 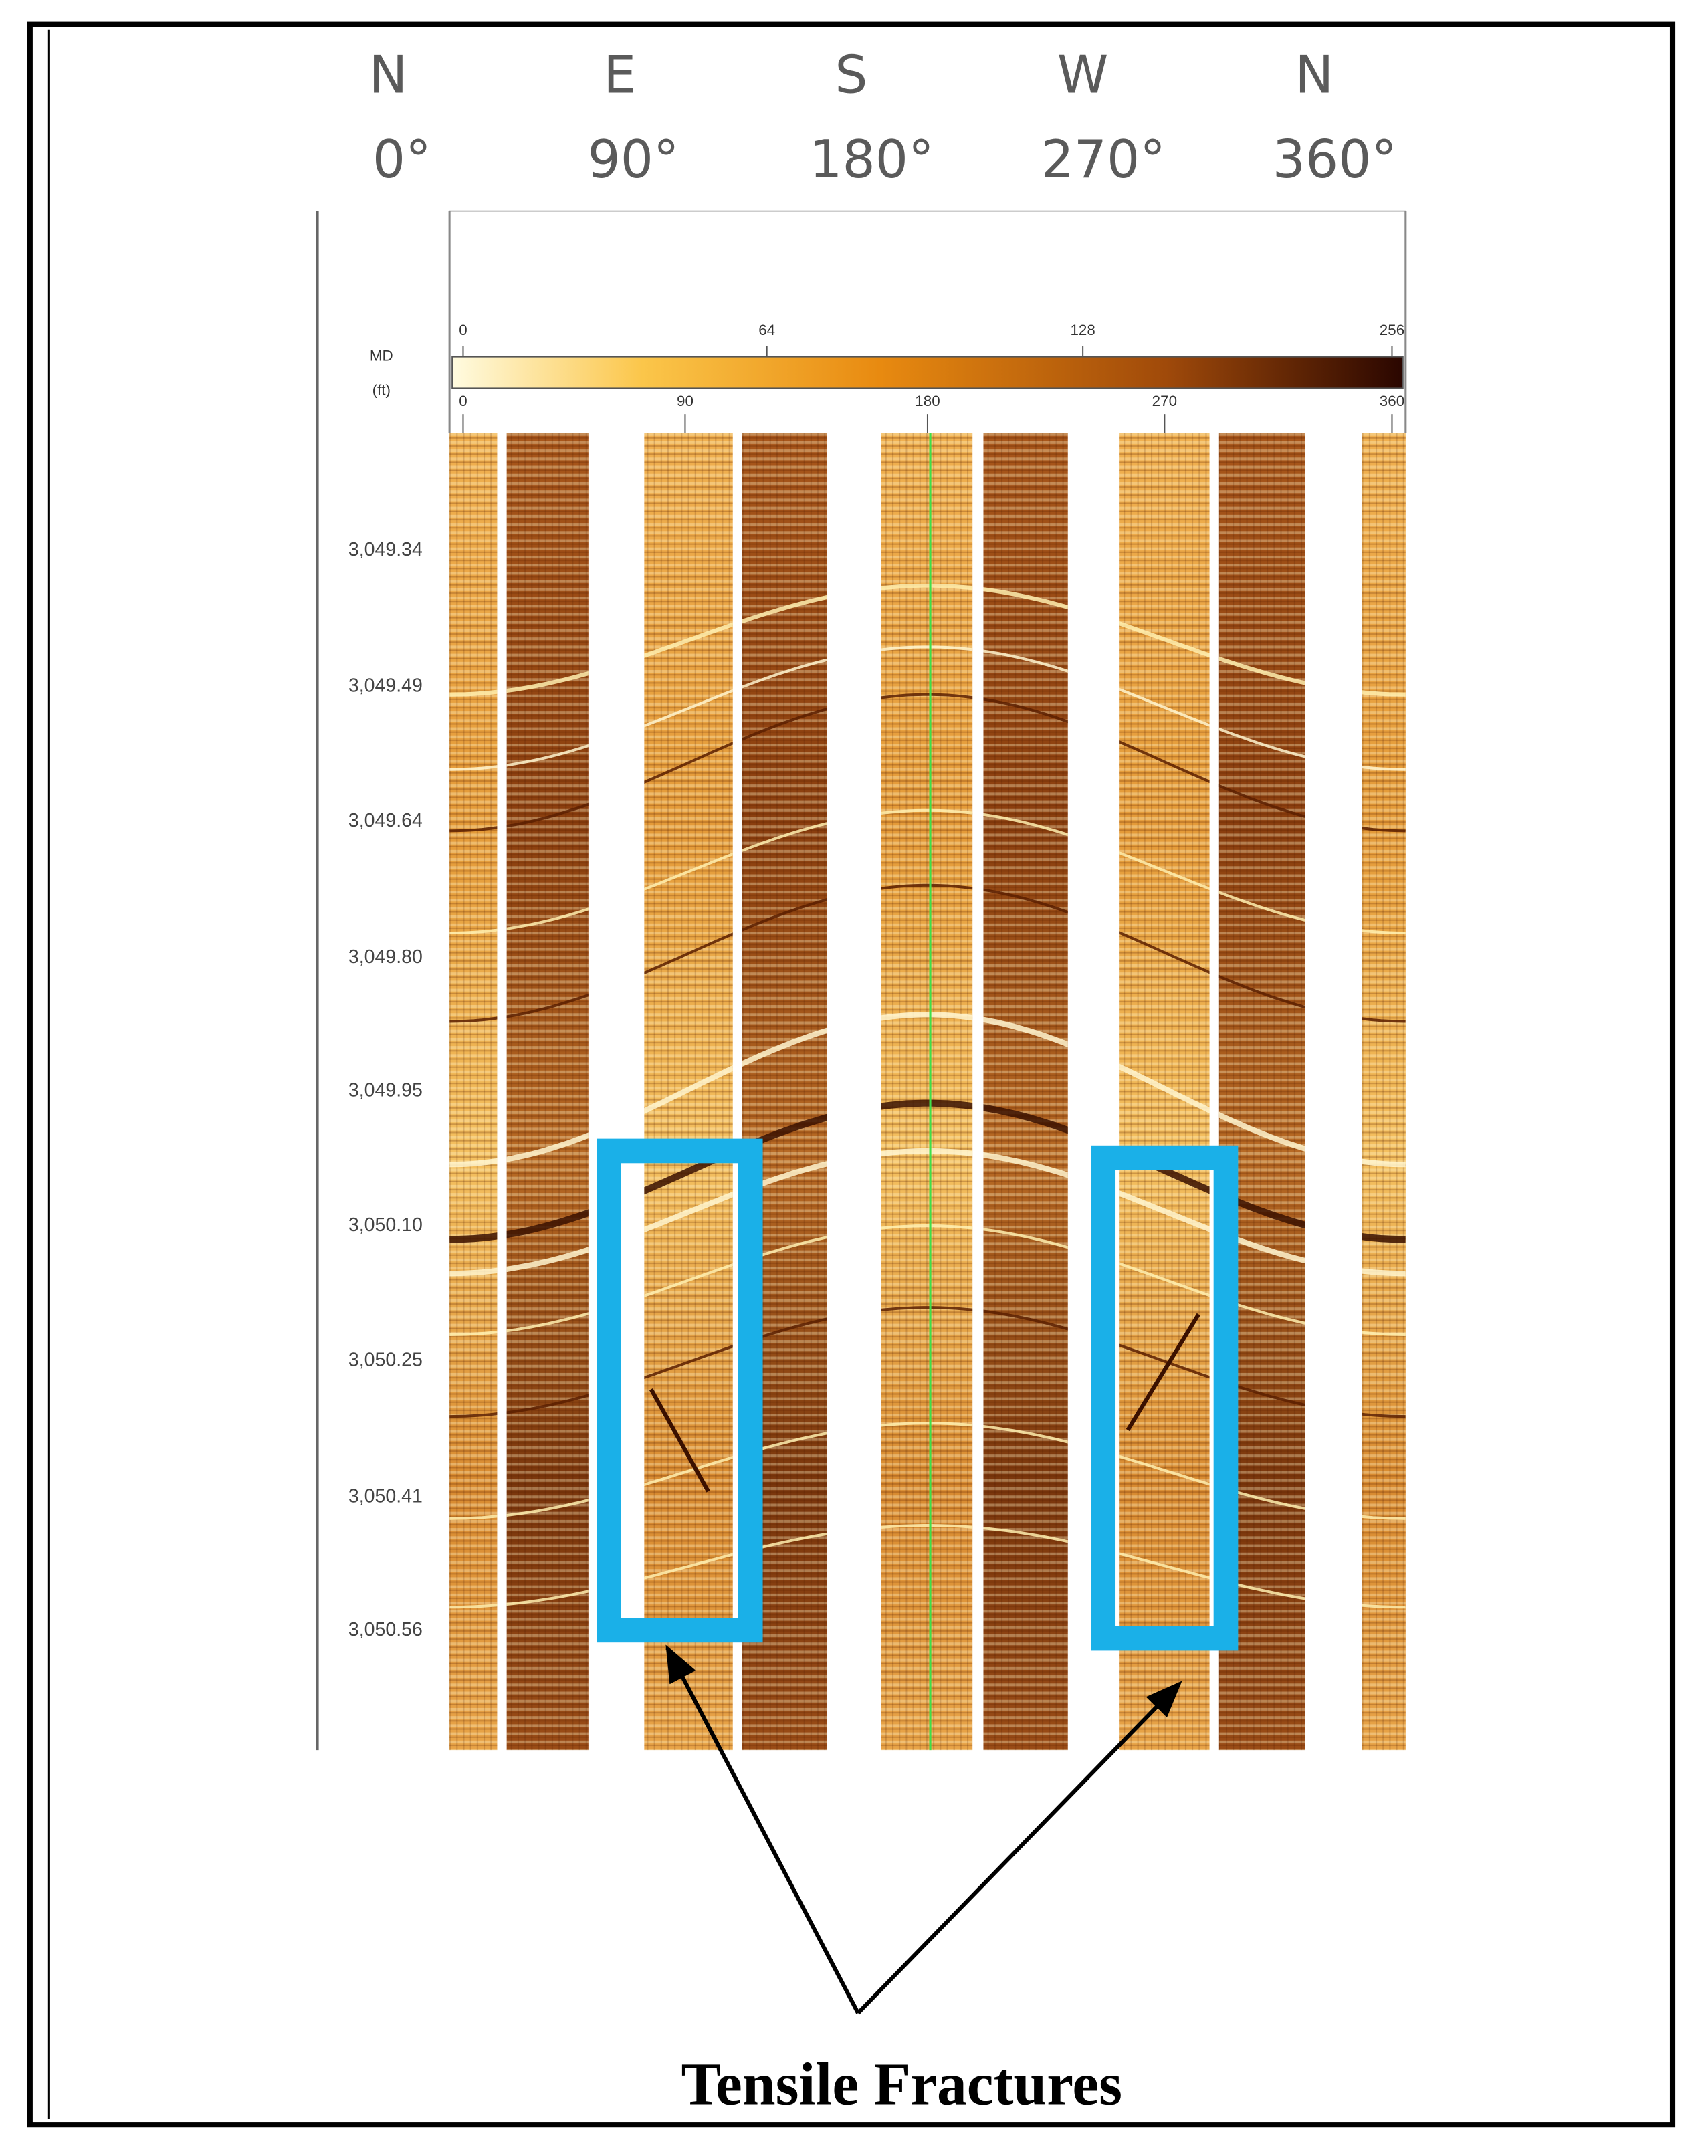 I want to click on depth-tick-label: 3,049.64, so click(x=385, y=821).